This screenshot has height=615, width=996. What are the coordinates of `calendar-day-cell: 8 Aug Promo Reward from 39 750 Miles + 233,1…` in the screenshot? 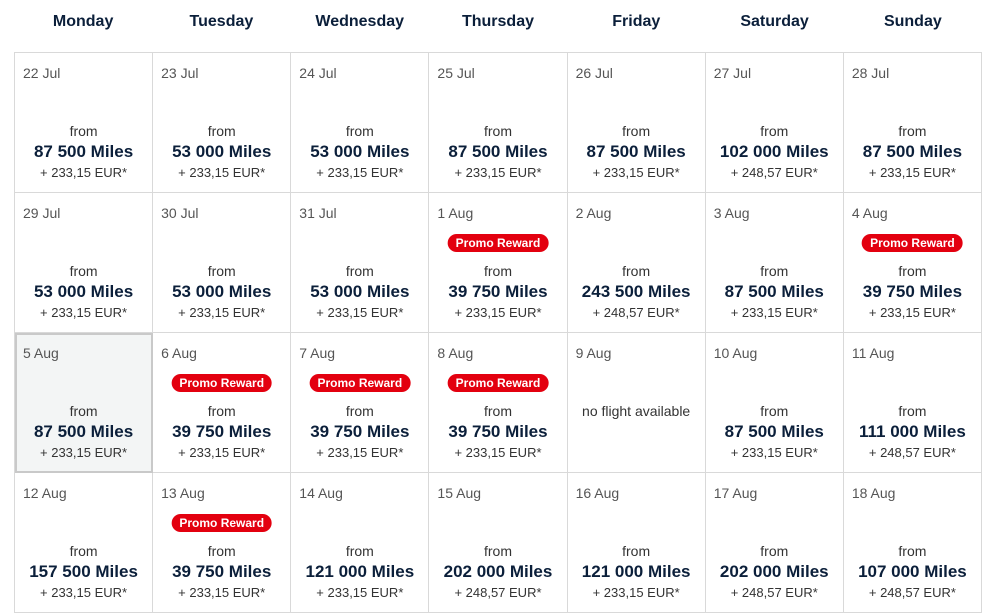 It's located at (498, 403).